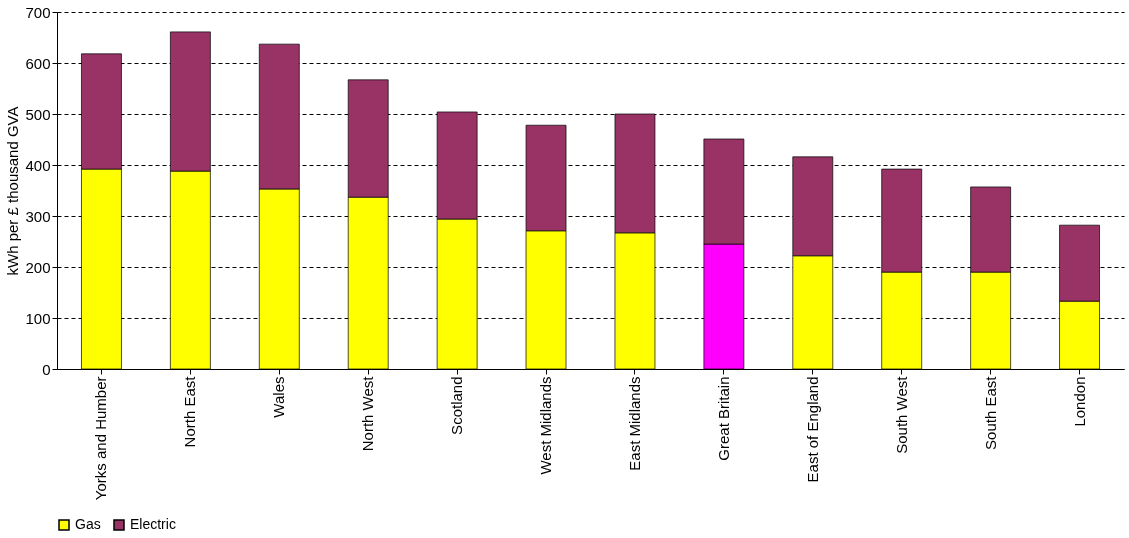 The width and height of the screenshot is (1129, 538). Describe the element at coordinates (88, 524) in the screenshot. I see `legend-label: Gas` at that location.